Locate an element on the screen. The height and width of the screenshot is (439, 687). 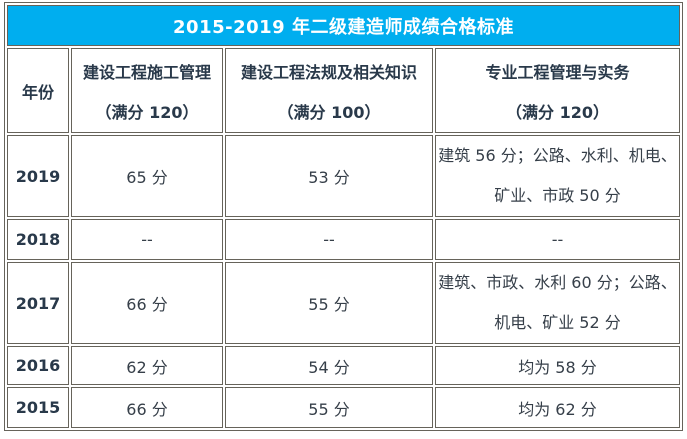
header-cell-inner: 建设工程法规及相关知识 （满分 100） is located at coordinates (329, 91).